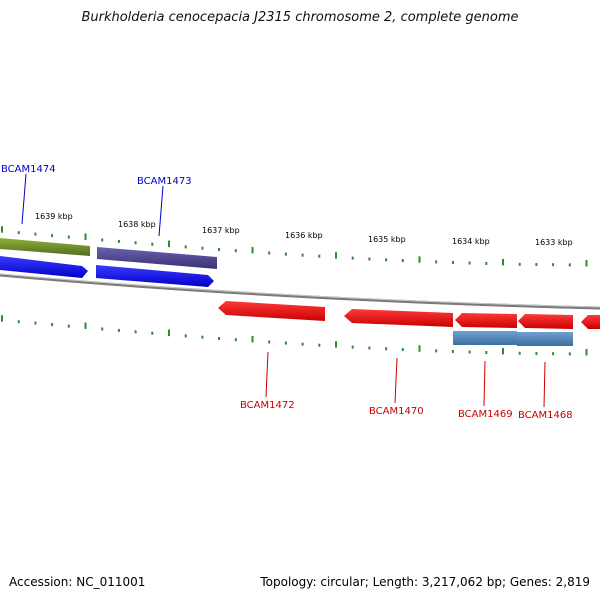 This screenshot has width=600, height=600. Describe the element at coordinates (45, 247) in the screenshot. I see `gene-feature-bcam1474-cds` at that location.